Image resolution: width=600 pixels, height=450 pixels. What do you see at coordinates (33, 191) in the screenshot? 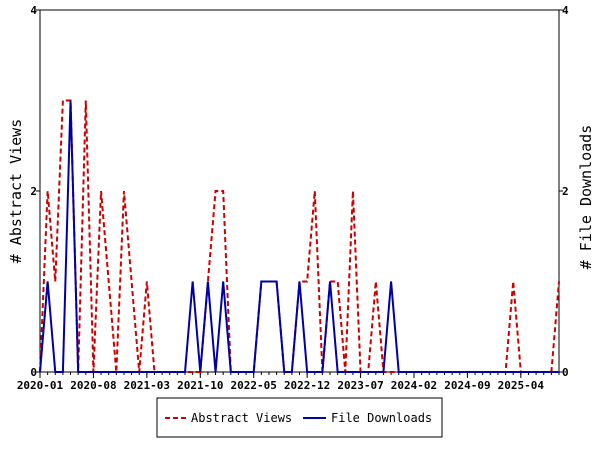
I see `y-tick-label-left-2: 2` at bounding box center [33, 191].